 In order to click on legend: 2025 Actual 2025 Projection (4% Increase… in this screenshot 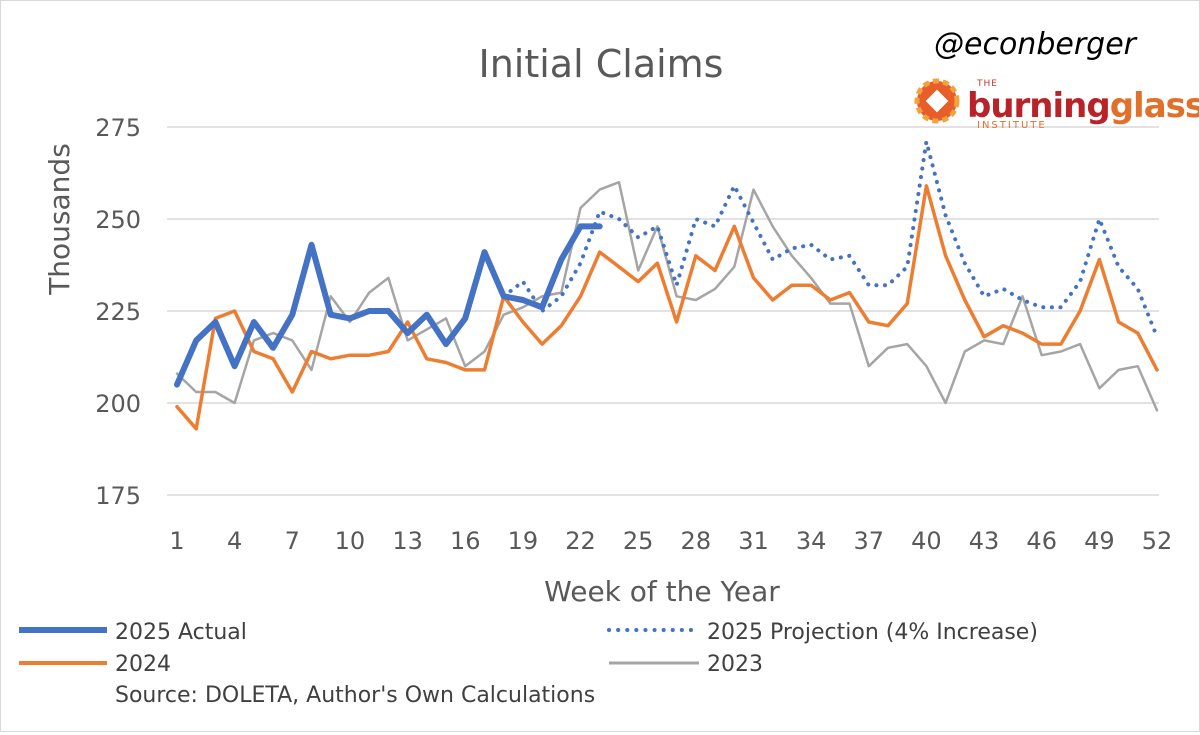, I will do `click(528, 648)`.